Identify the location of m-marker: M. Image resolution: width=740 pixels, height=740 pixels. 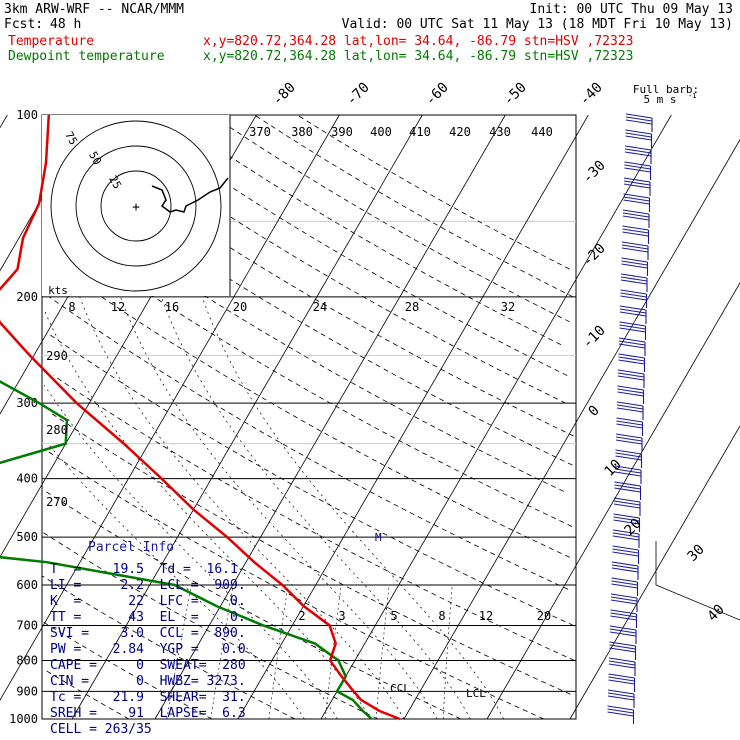
(378, 537).